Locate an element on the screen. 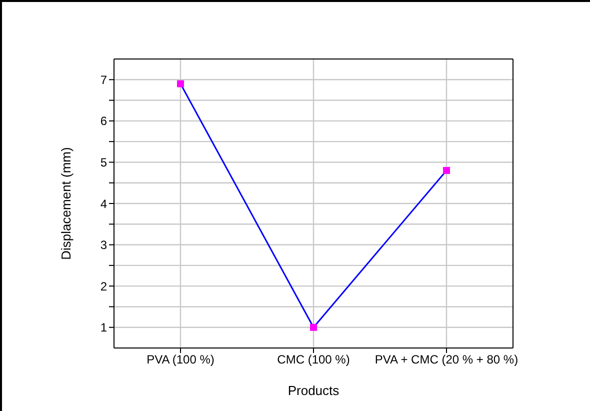  y-tick-label: 5 is located at coordinates (104, 162).